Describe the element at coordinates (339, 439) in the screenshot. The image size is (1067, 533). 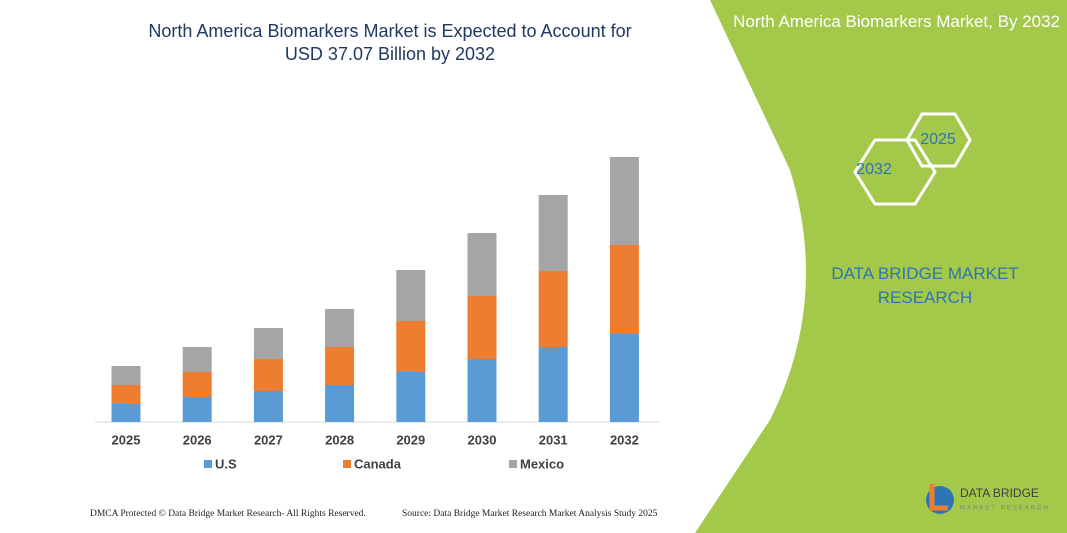
I see `x-tick-label: 2028` at that location.